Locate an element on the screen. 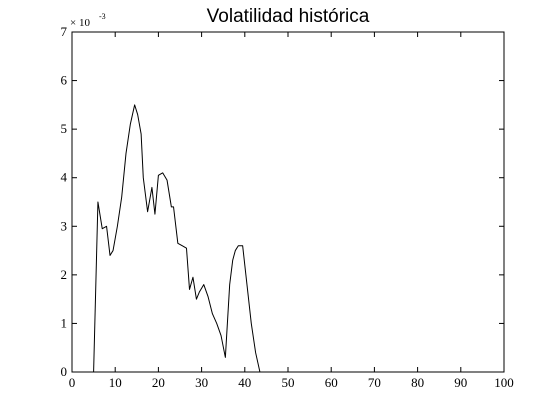  y-scale-multiplier: × 10 is located at coordinates (80, 23).